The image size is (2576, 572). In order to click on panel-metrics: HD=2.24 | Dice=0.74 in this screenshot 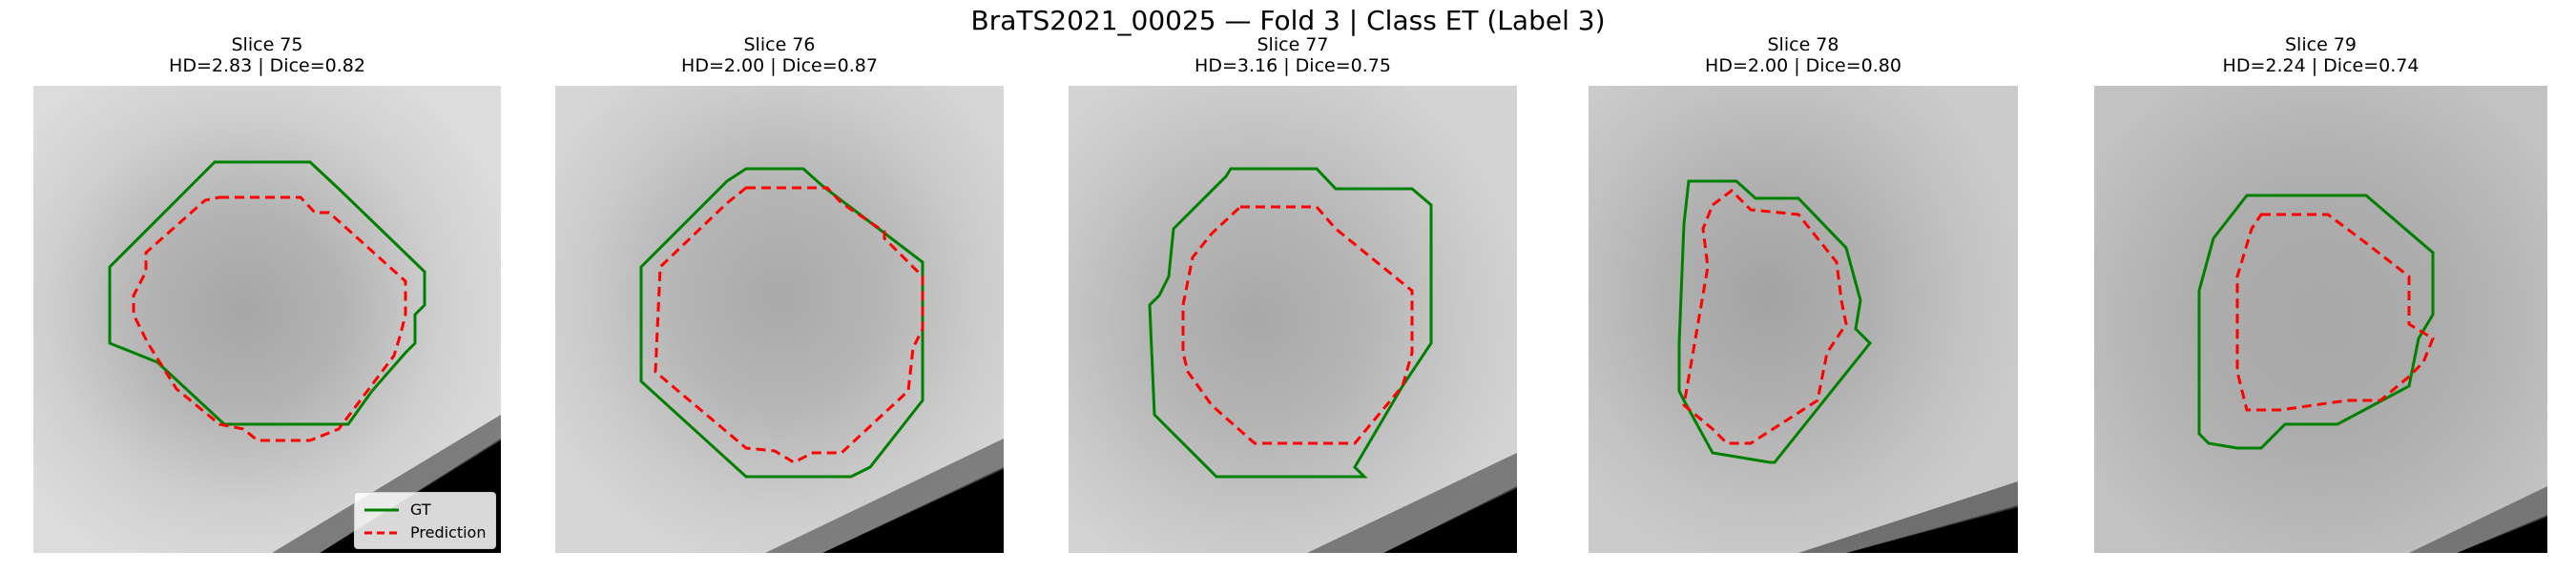, I will do `click(2321, 65)`.